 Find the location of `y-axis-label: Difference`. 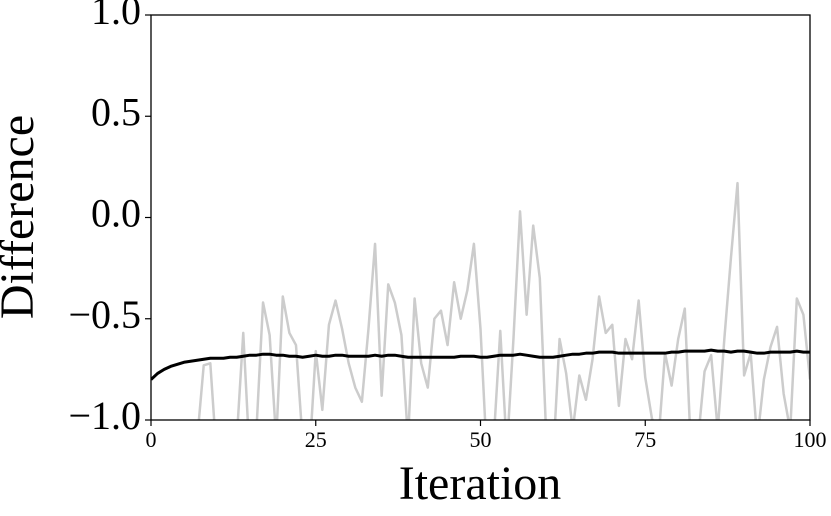

y-axis-label: Difference is located at coordinates (22, 217).